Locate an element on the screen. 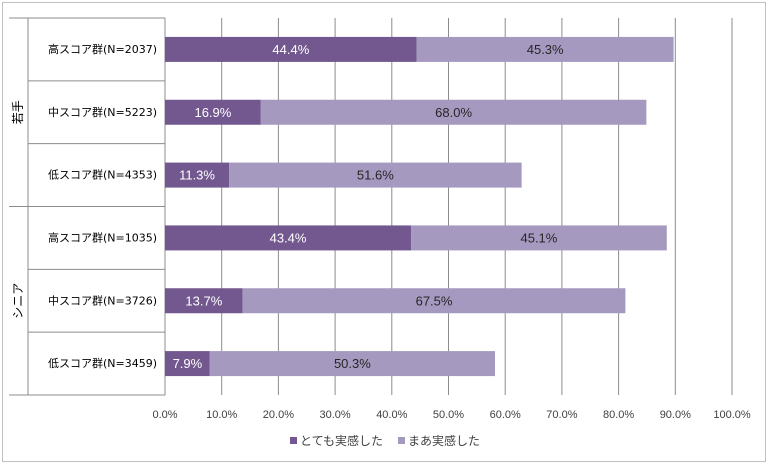 The height and width of the screenshot is (466, 770). category-label: 中スコア群(N=3726) is located at coordinates (102, 300).